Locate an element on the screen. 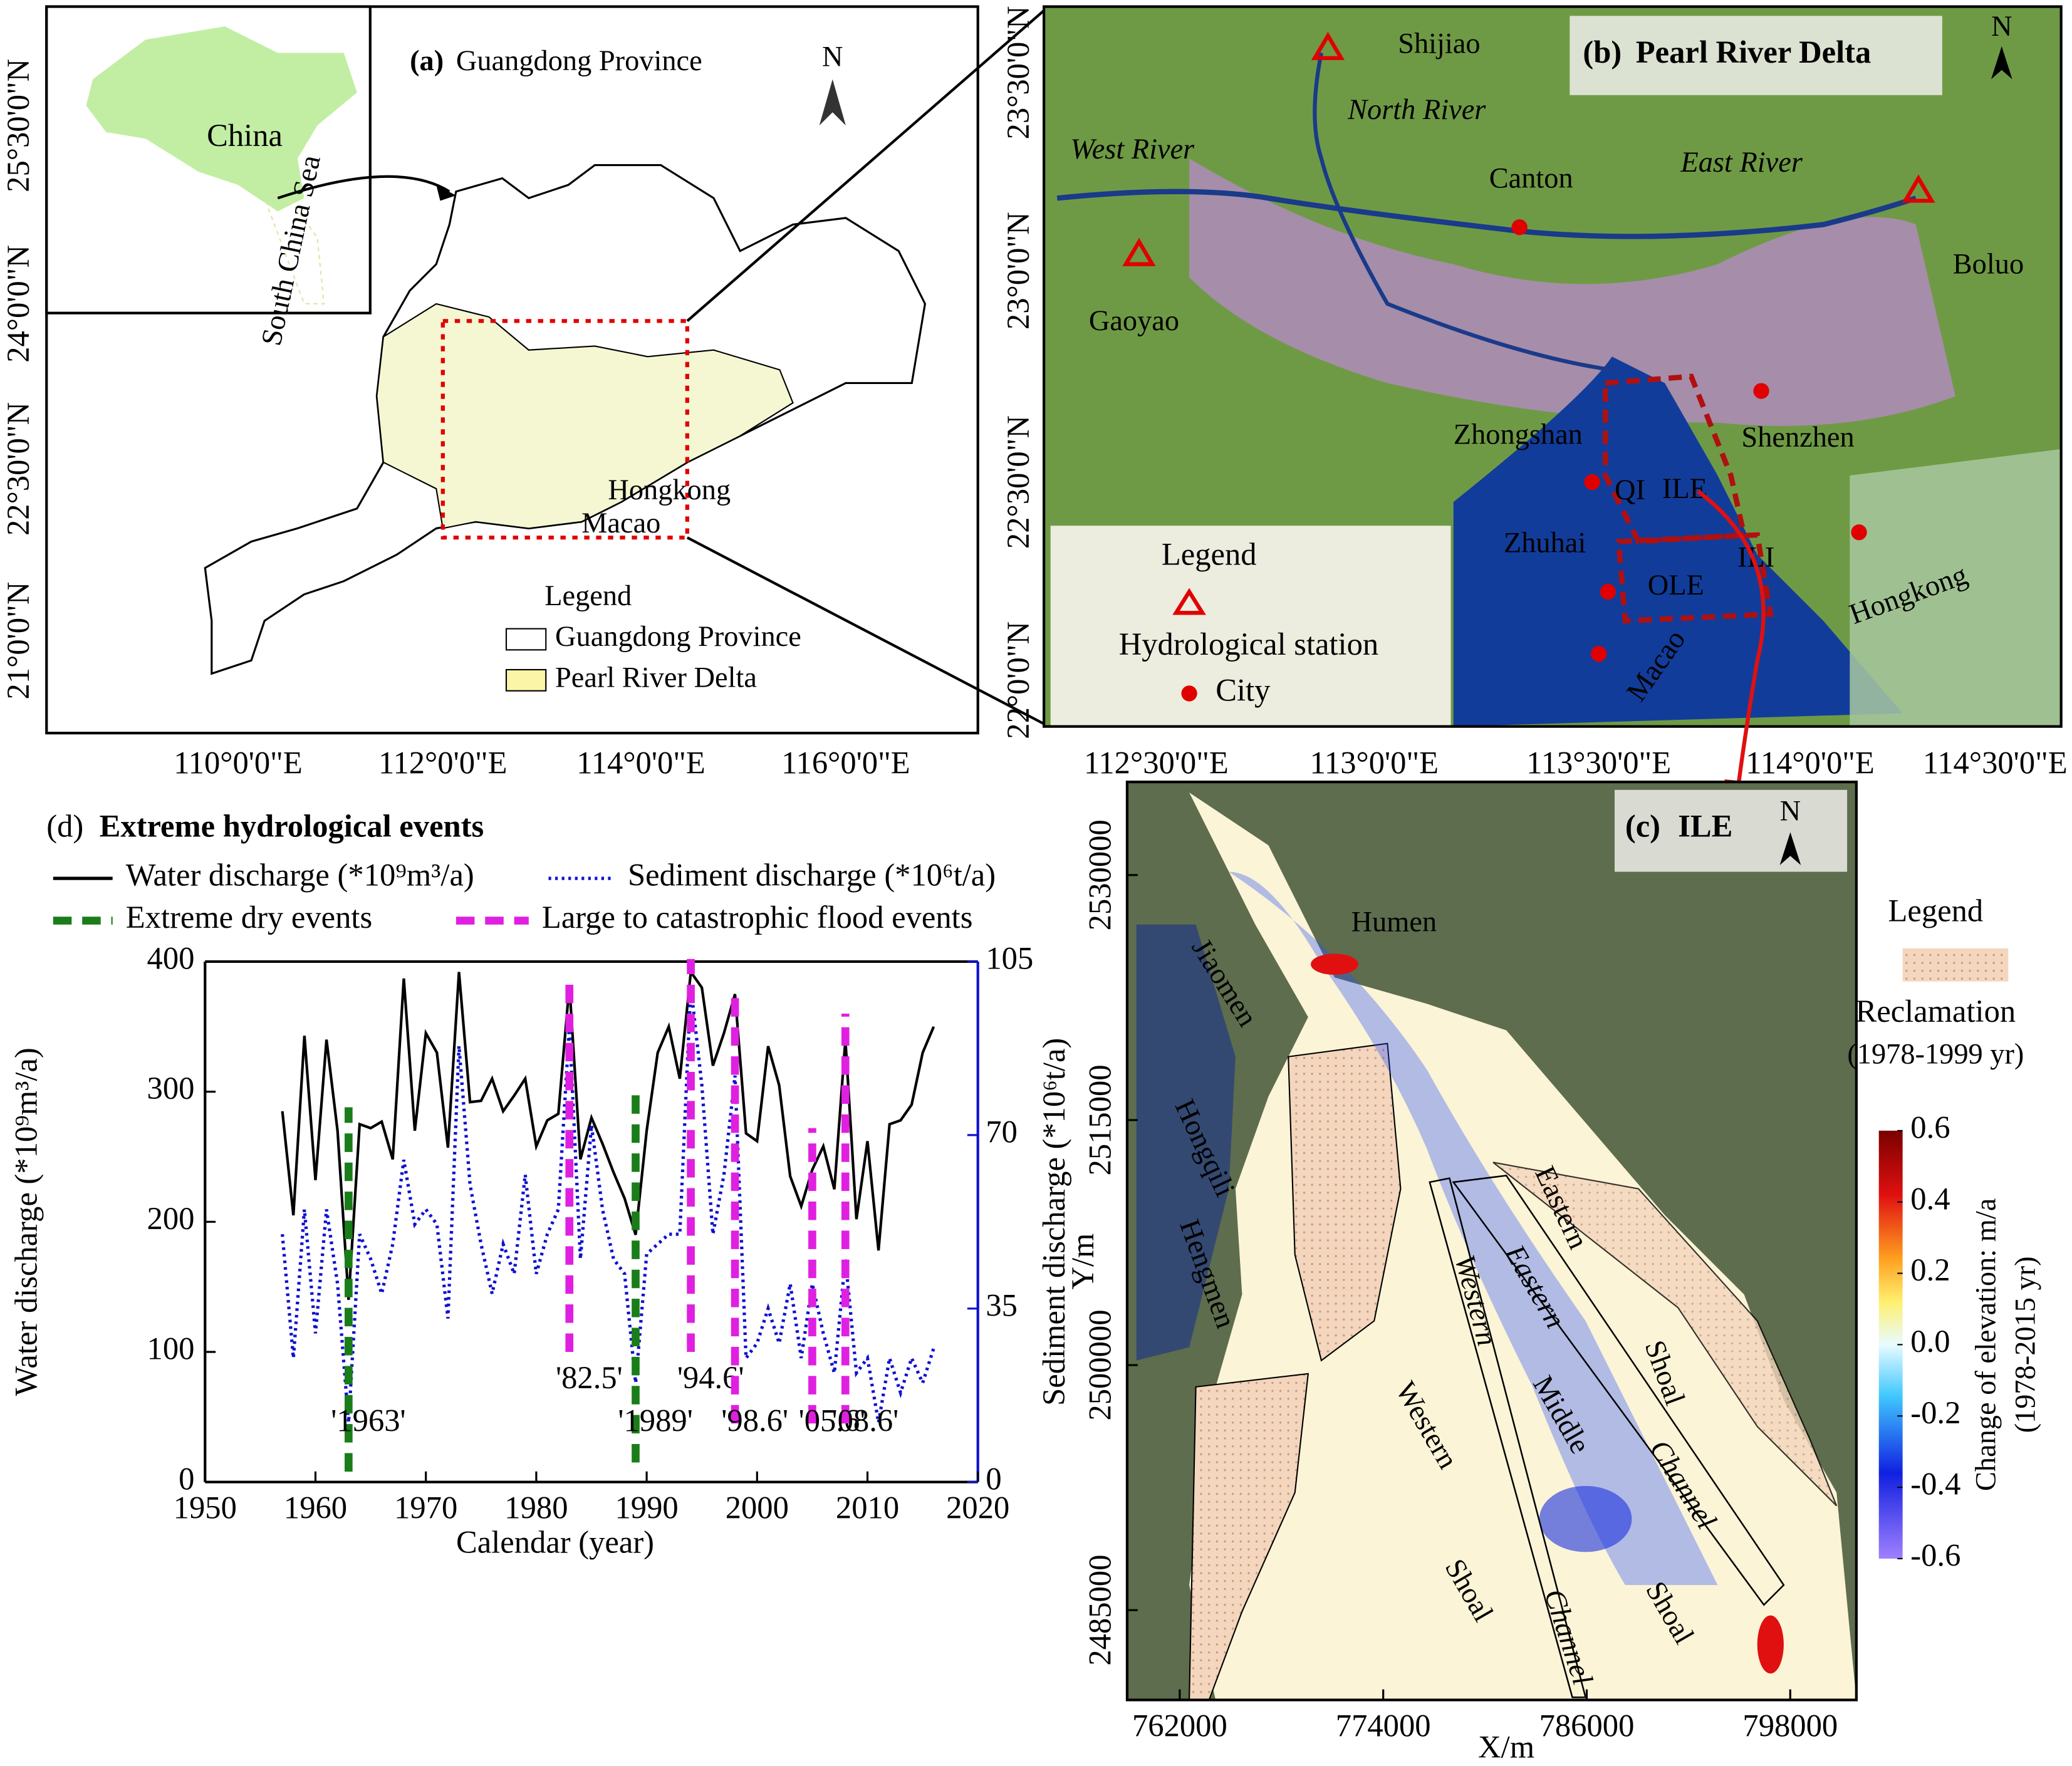 The width and height of the screenshot is (2072, 1766). legend-label: Large to catastrophic flood events is located at coordinates (757, 918).